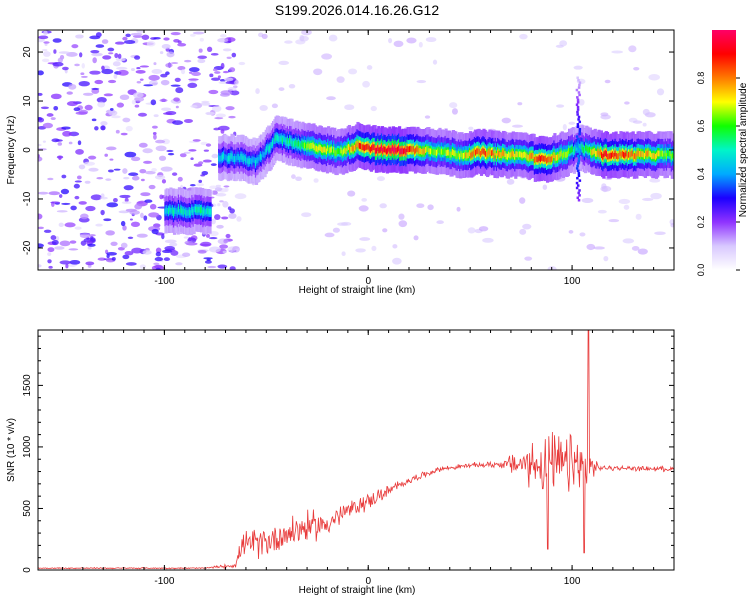  What do you see at coordinates (701, 126) in the screenshot?
I see `colorbar-tick-label: 0.6` at bounding box center [701, 126].